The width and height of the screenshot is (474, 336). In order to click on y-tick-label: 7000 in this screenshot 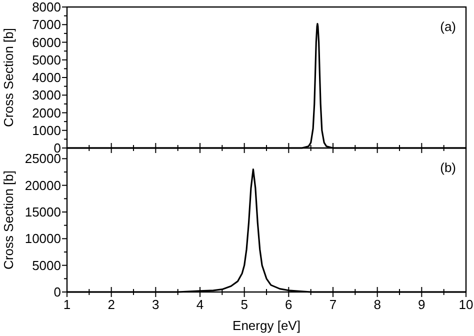, I will do `click(46, 24)`.